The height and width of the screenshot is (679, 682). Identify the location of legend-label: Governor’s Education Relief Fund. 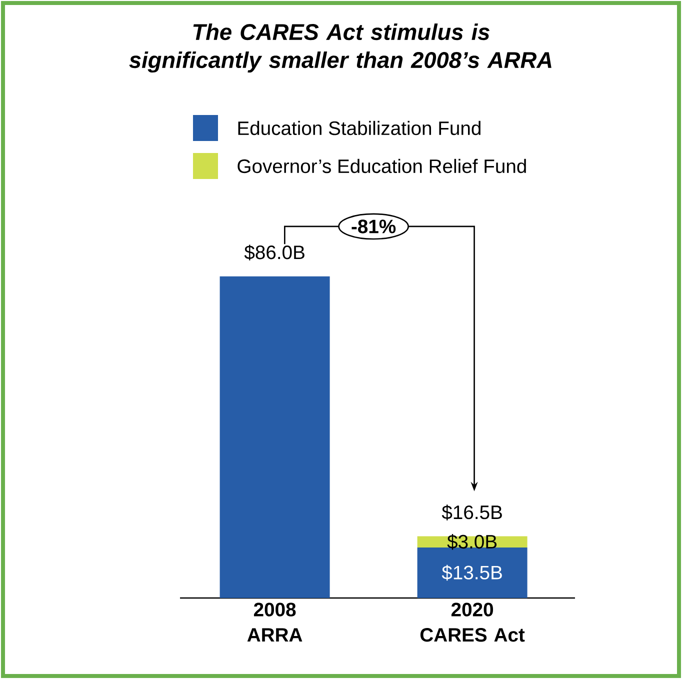
(382, 166).